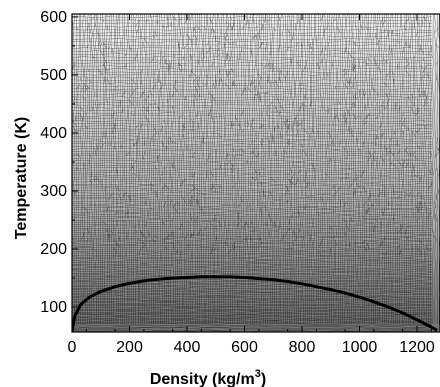 This screenshot has width=440, height=387. Describe the element at coordinates (129, 347) in the screenshot. I see `x-tick-label: 200` at that location.